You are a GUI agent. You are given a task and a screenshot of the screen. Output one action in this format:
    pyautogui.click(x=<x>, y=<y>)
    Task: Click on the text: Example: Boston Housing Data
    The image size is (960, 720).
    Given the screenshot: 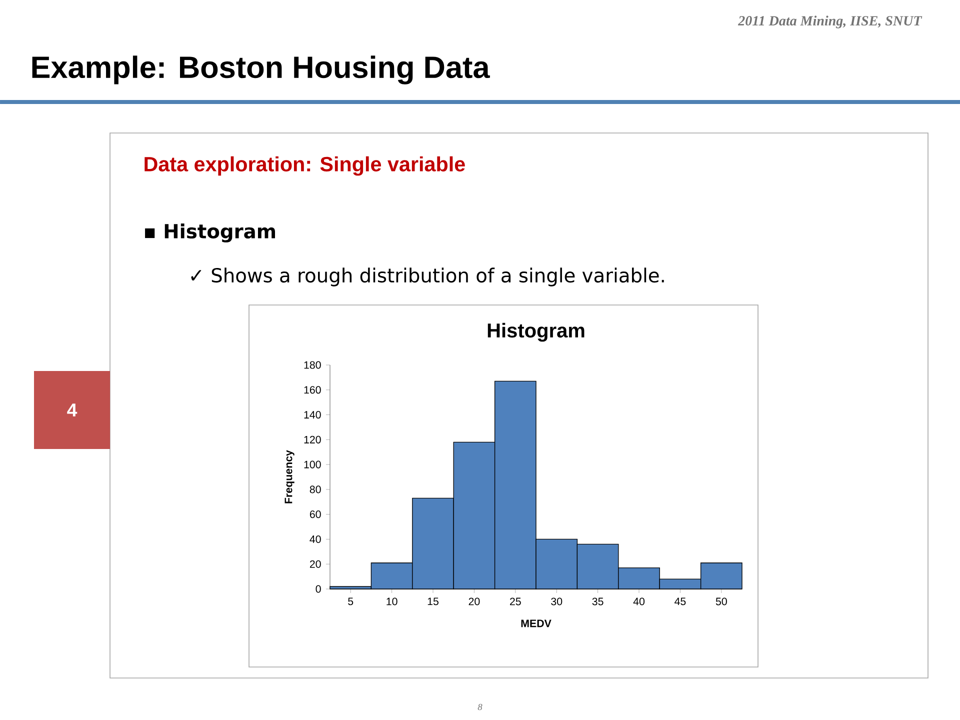 What is the action you would take?
    pyautogui.click(x=261, y=70)
    